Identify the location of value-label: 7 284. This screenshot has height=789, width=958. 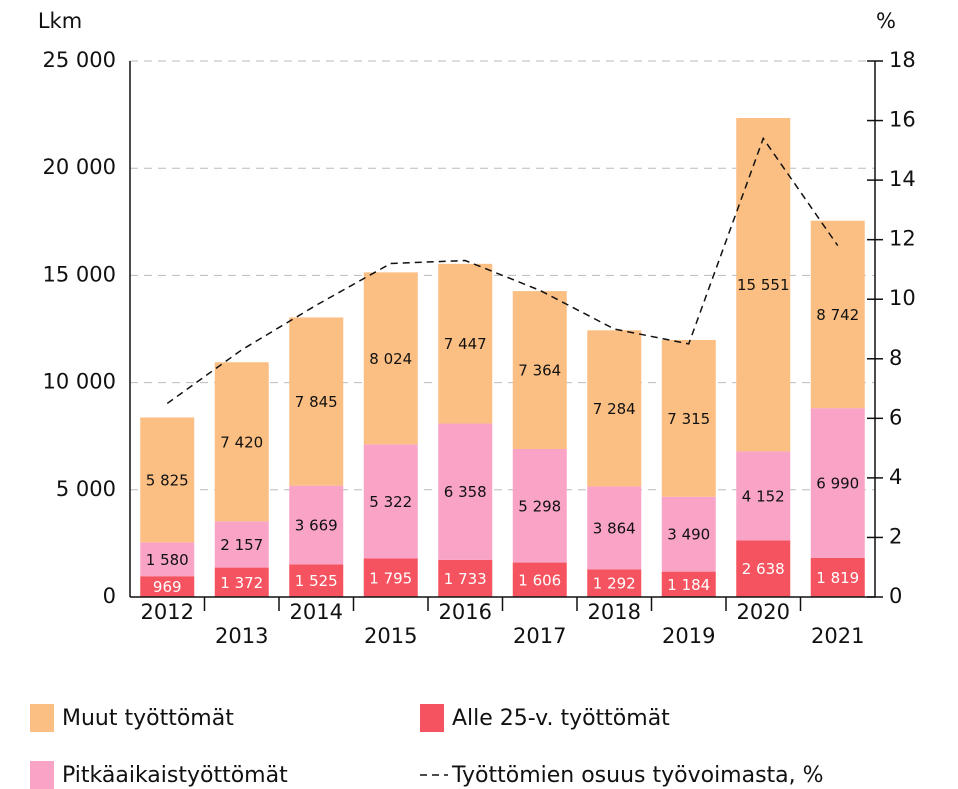
(614, 409).